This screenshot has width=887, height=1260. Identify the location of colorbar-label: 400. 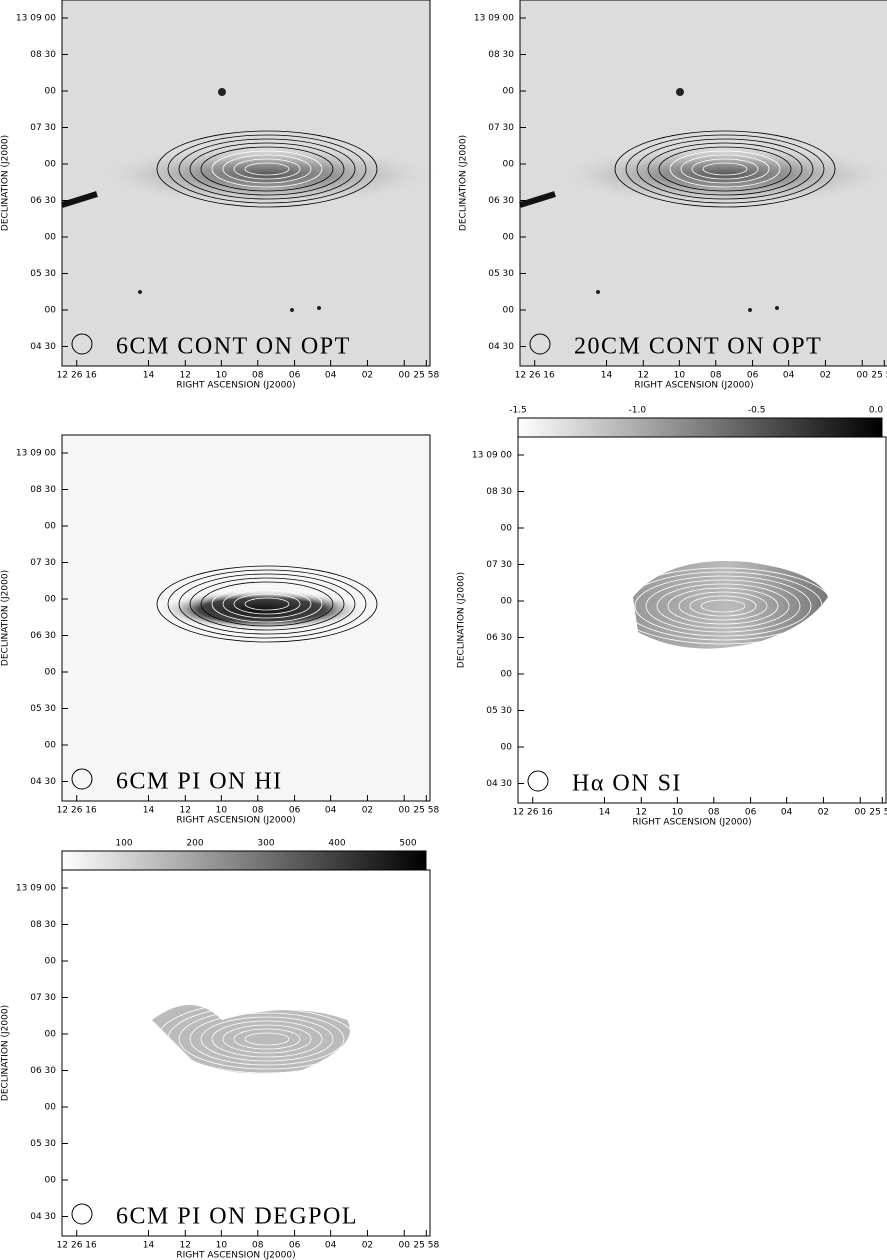
(336, 844).